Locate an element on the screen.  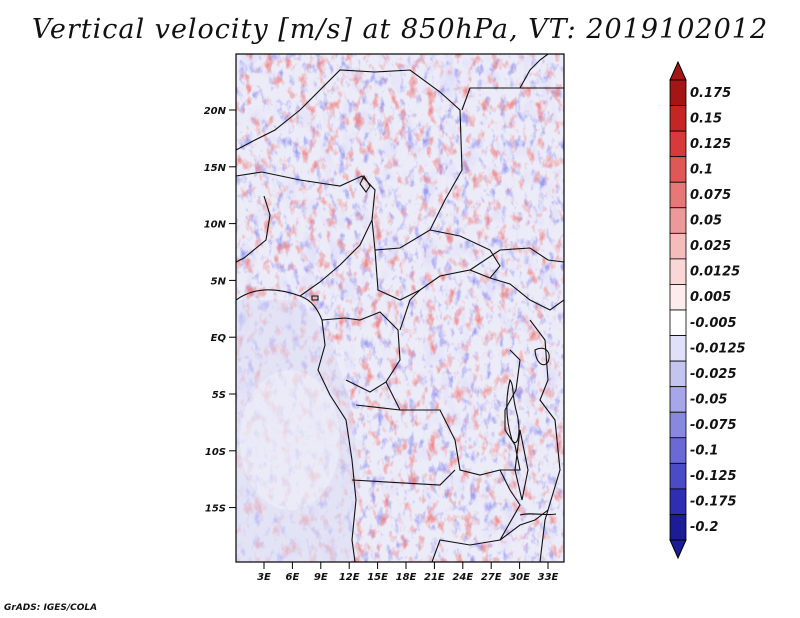
colorbar-label: 0.005 is located at coordinates (710, 297).